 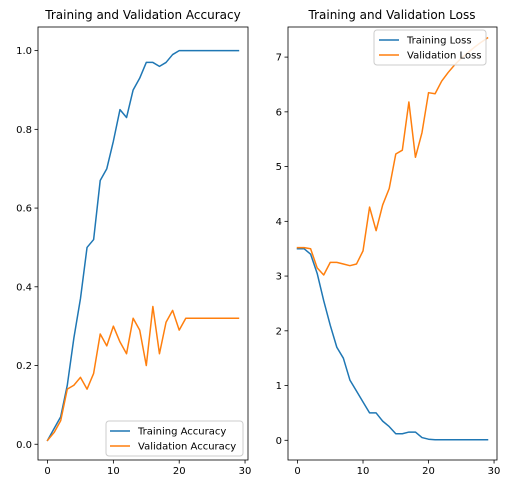 What do you see at coordinates (279, 331) in the screenshot?
I see `loss-y-tick-label: 2` at bounding box center [279, 331].